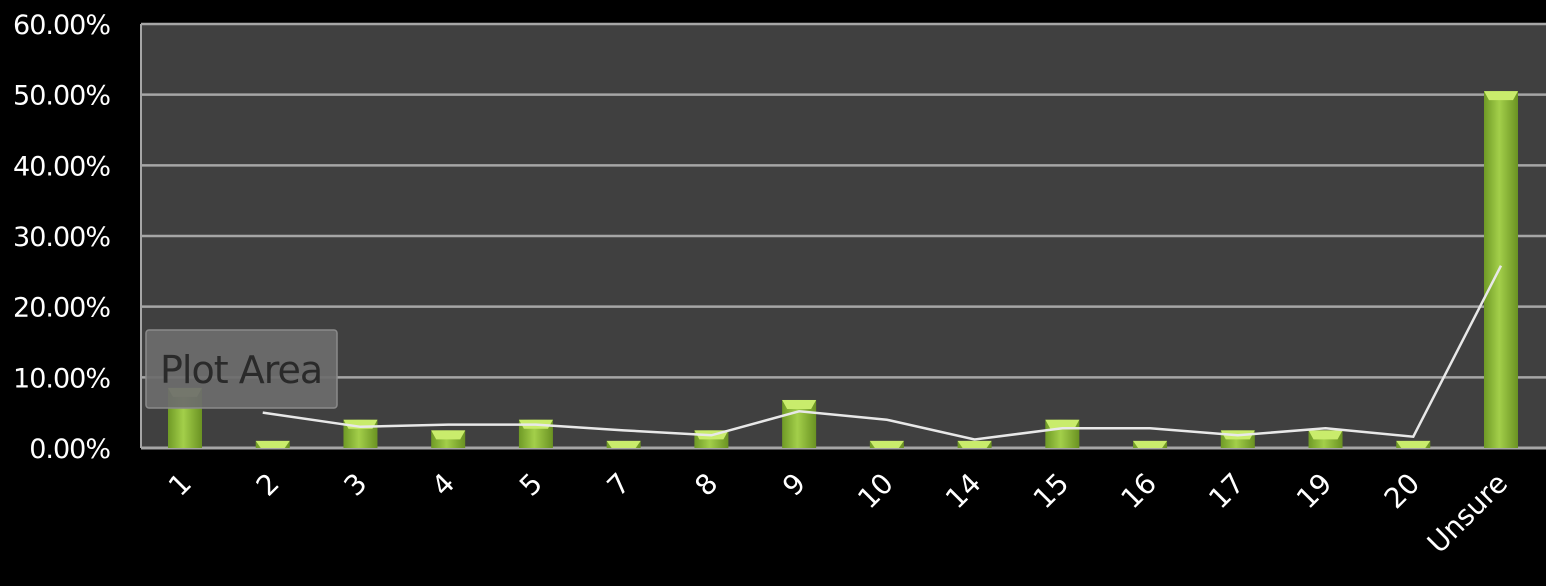 The width and height of the screenshot is (1546, 586). I want to click on y-tick-label: 40.00%, so click(61, 166).